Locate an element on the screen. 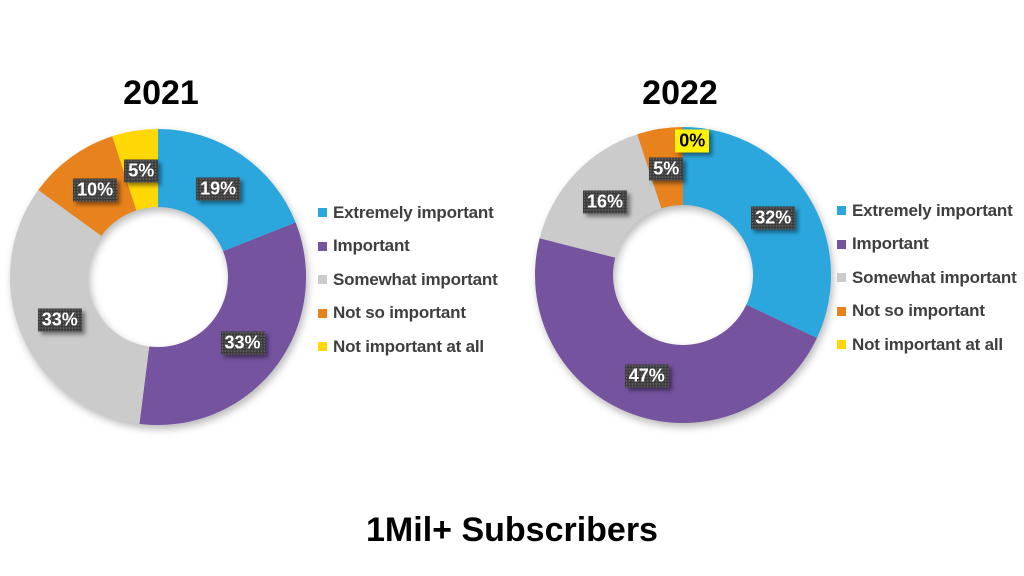  donut-rings-2021 is located at coordinates (158, 277).